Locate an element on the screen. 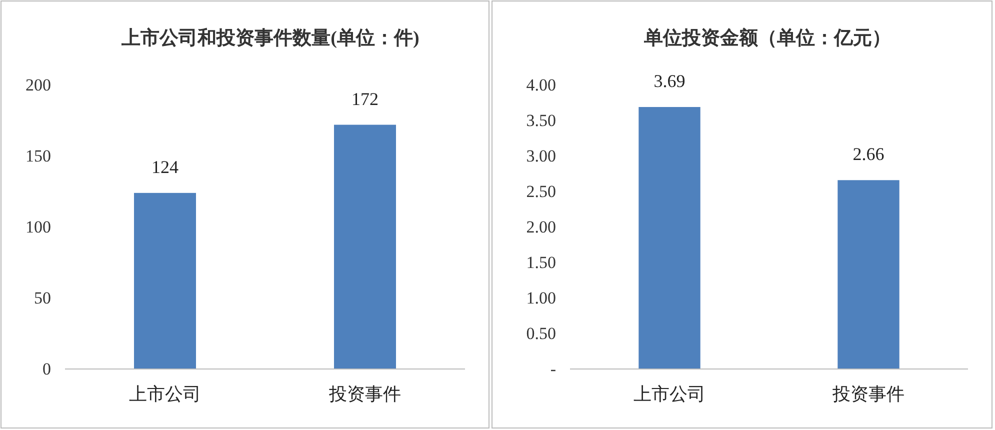 The height and width of the screenshot is (430, 995). data-label: 172 is located at coordinates (365, 98).